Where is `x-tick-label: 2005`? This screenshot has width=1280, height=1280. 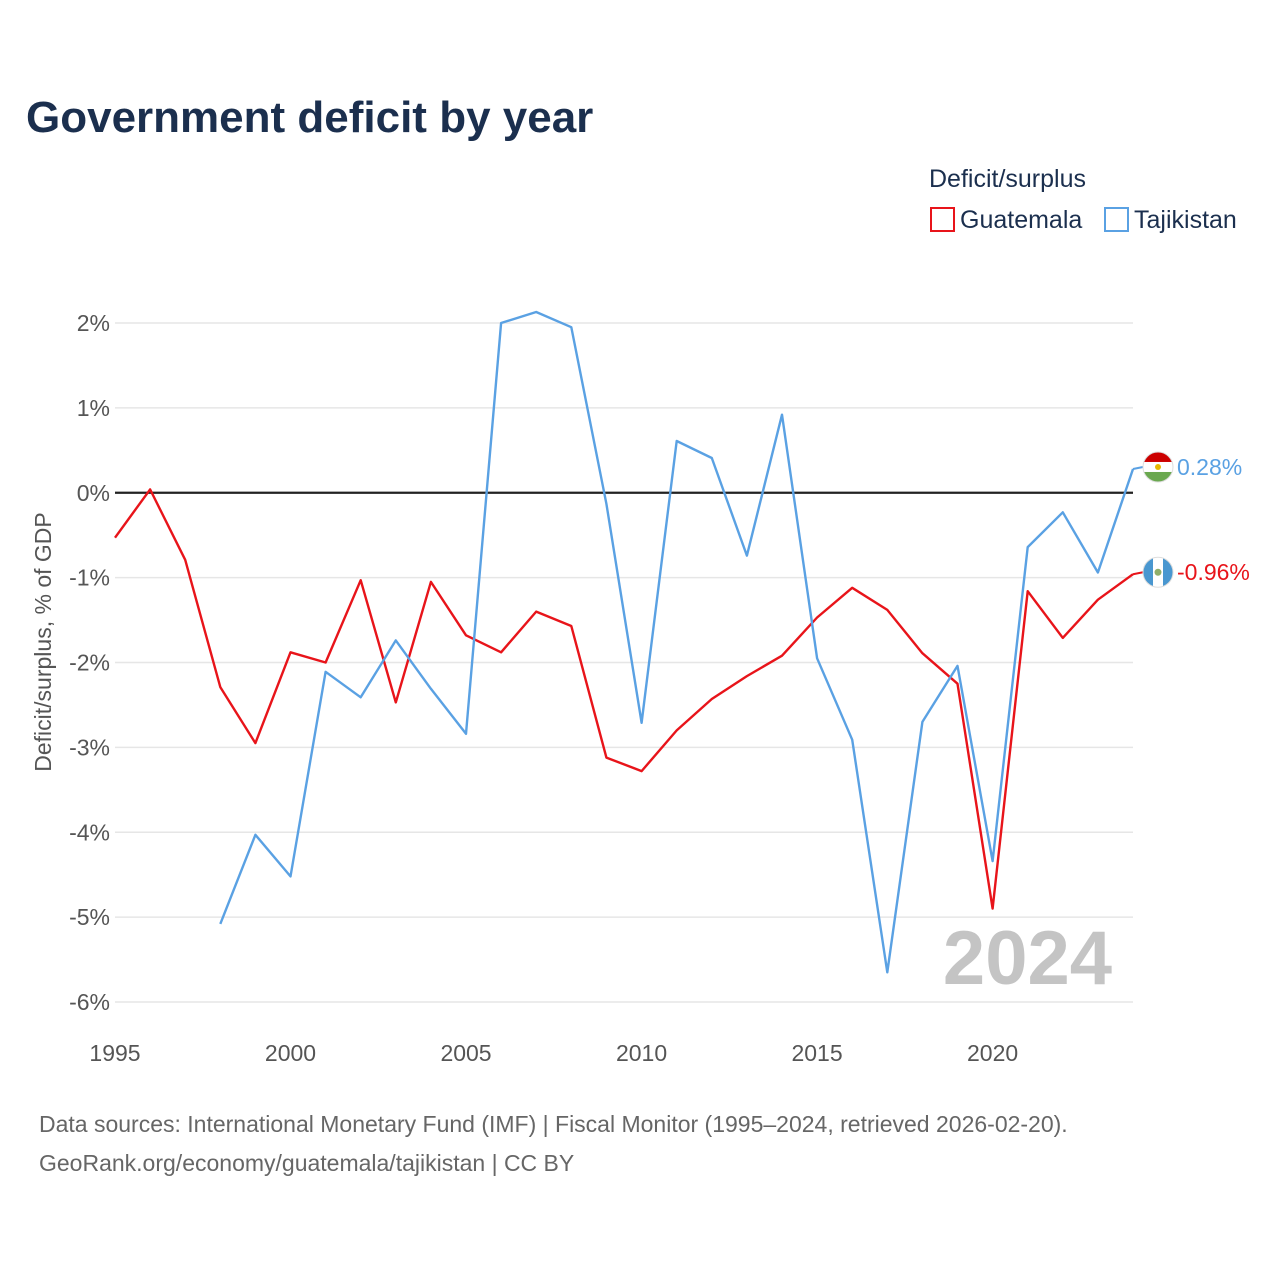
x-tick-label: 2005 is located at coordinates (465, 1053).